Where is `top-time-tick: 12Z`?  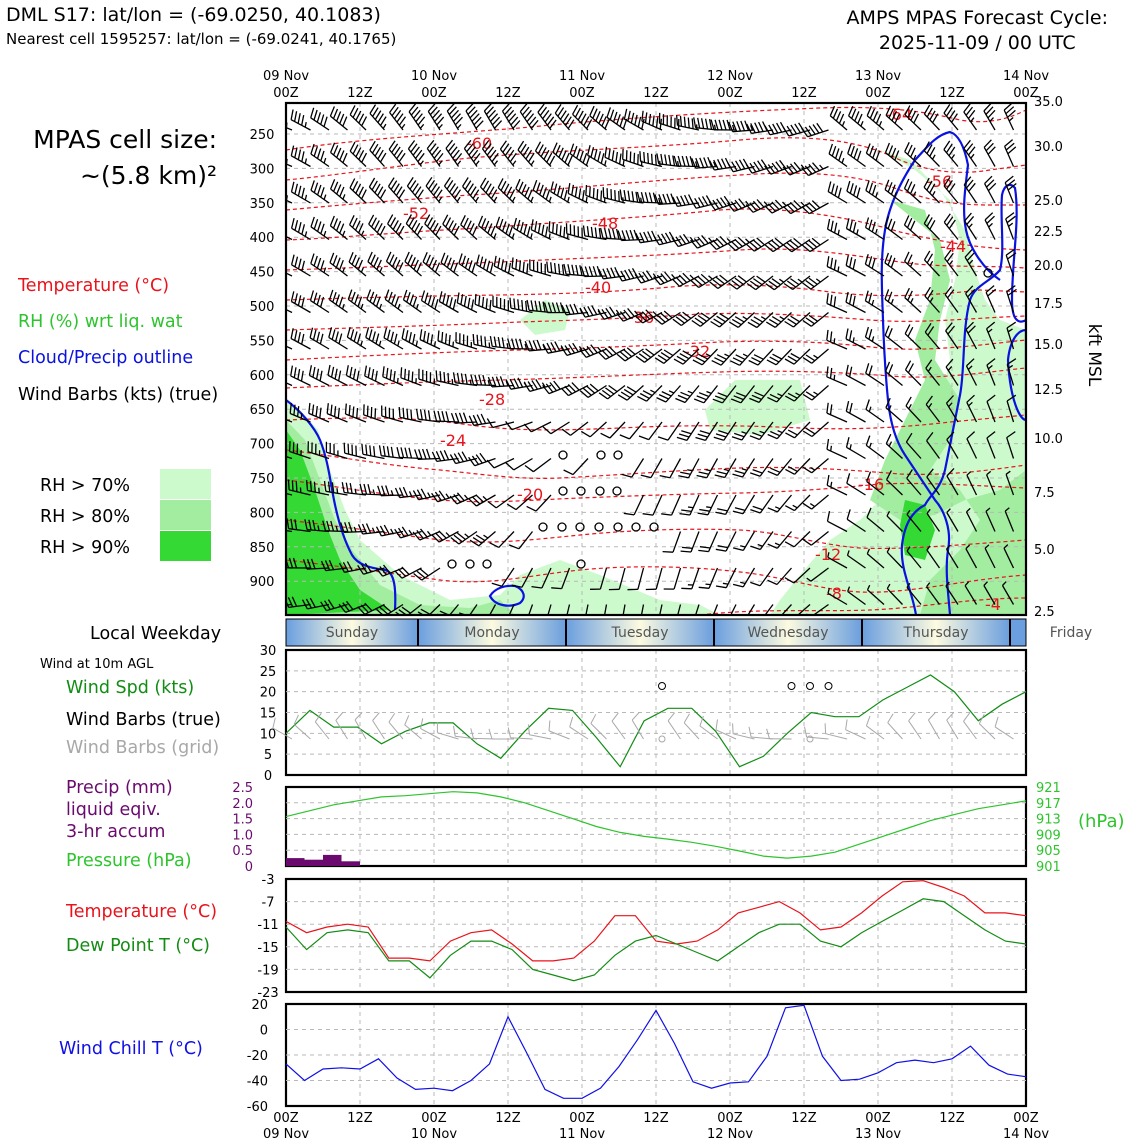 top-time-tick: 12Z is located at coordinates (508, 93).